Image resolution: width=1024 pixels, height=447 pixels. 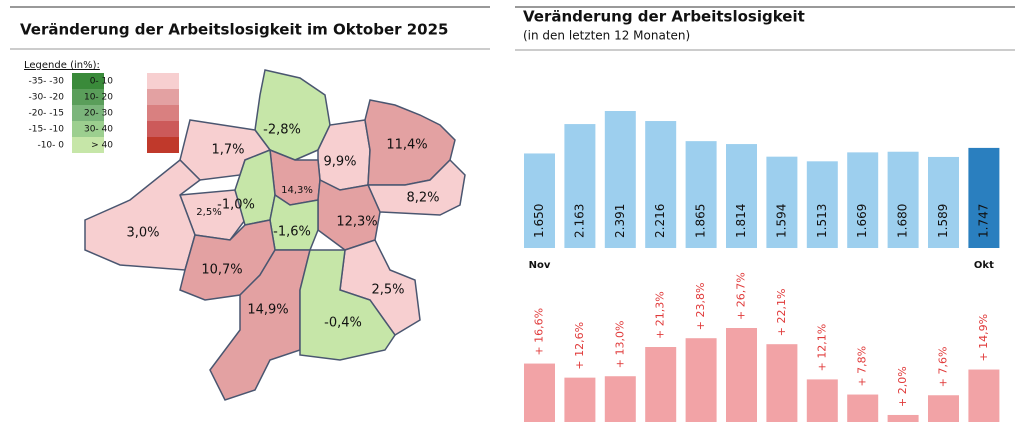 What do you see at coordinates (903, 221) in the screenshot?
I see `bar-label: 1.680` at bounding box center [903, 221].